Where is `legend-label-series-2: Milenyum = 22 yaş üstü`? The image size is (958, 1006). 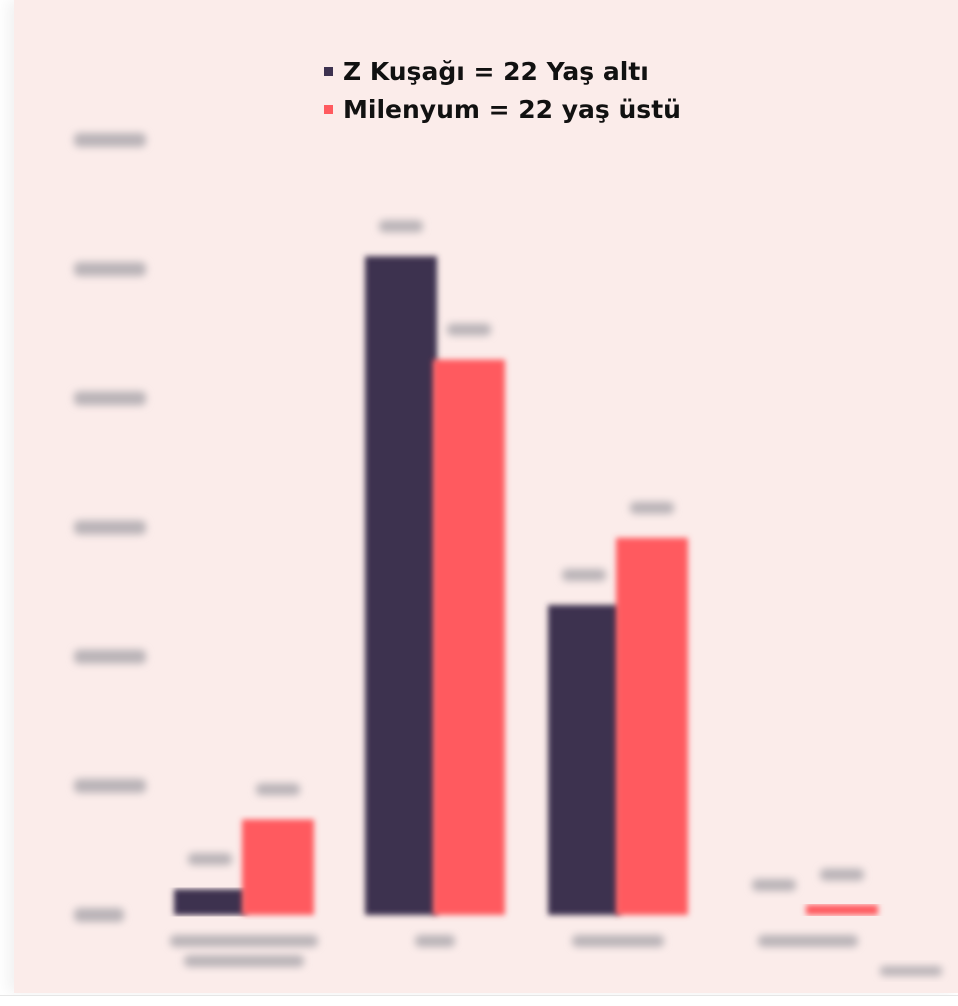
legend-label-series-2: Milenyum = 22 yaş üstü is located at coordinates (512, 109).